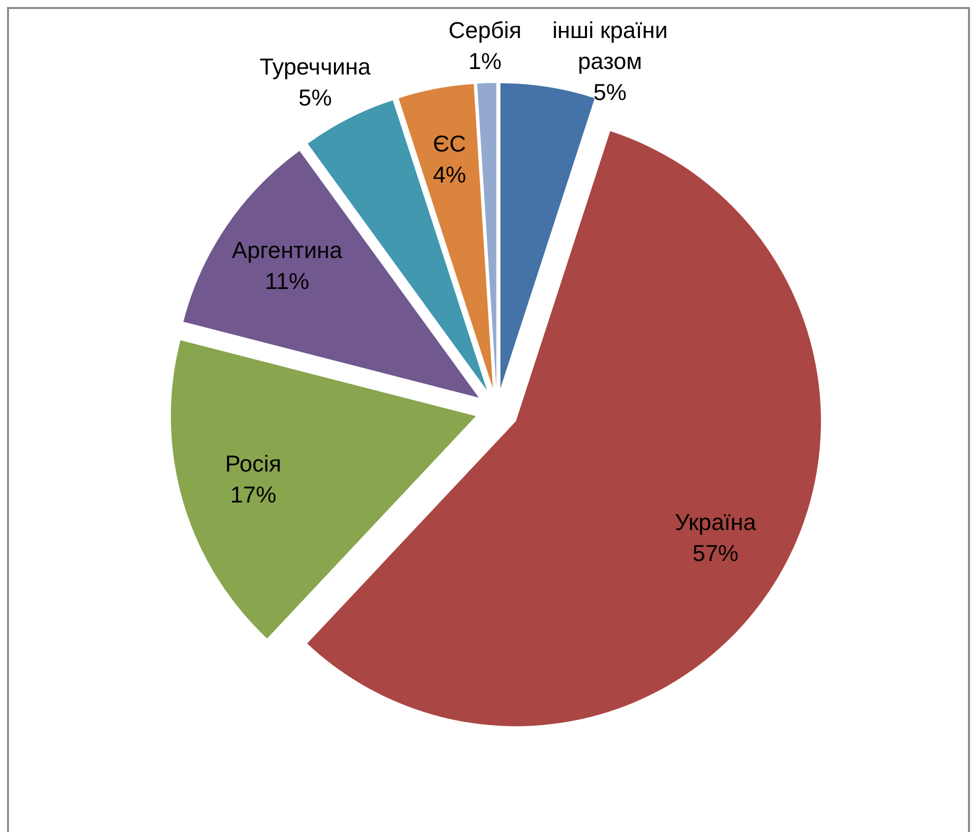 This screenshot has height=832, width=978. I want to click on data-label: 4%, so click(449, 175).